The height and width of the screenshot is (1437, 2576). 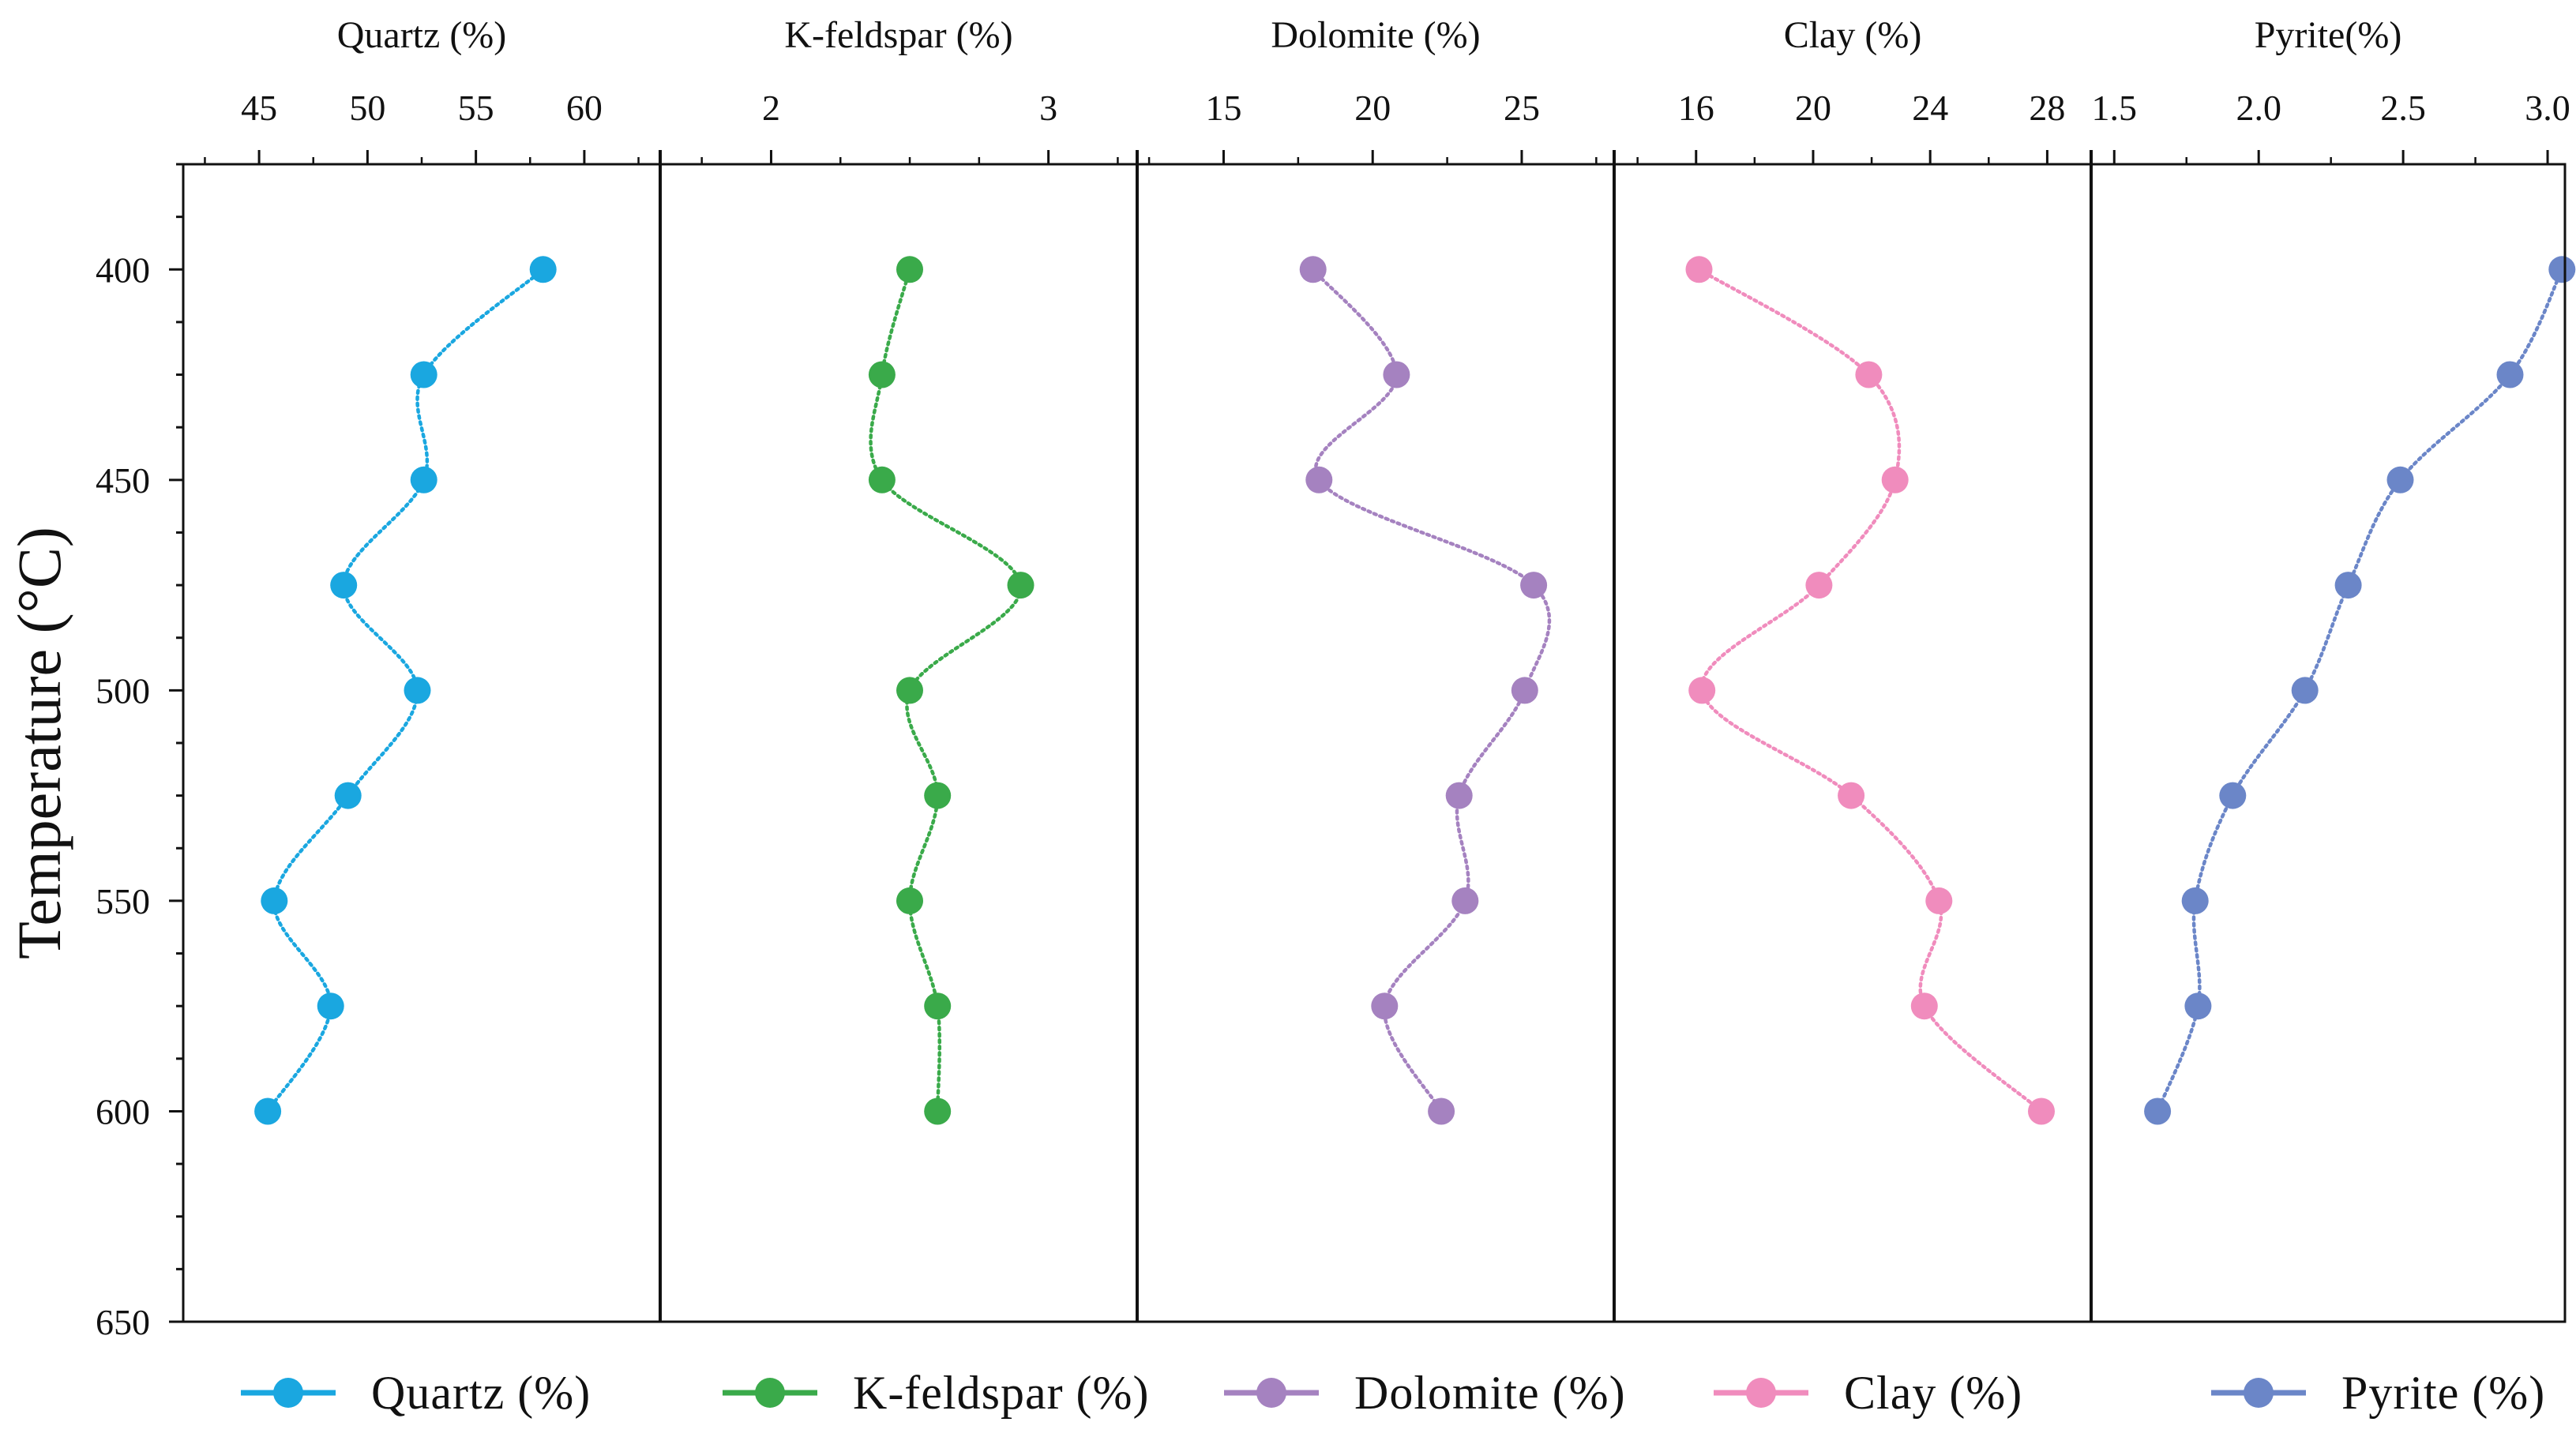 I want to click on legend-item-k-feldspar: K-feldspar (%), so click(x=936, y=1393).